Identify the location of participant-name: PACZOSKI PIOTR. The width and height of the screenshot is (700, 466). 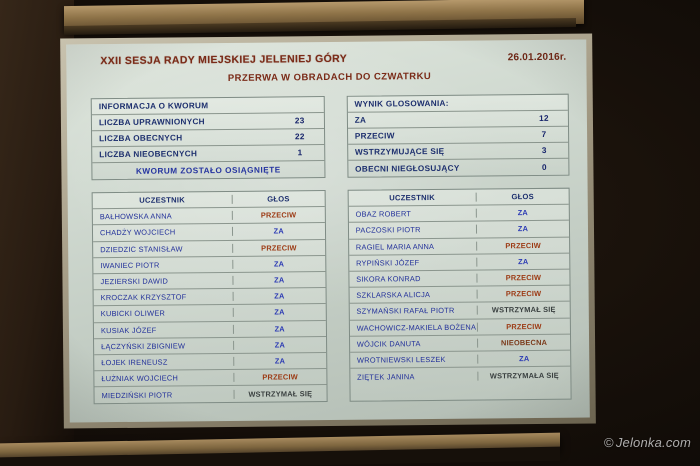
(413, 230).